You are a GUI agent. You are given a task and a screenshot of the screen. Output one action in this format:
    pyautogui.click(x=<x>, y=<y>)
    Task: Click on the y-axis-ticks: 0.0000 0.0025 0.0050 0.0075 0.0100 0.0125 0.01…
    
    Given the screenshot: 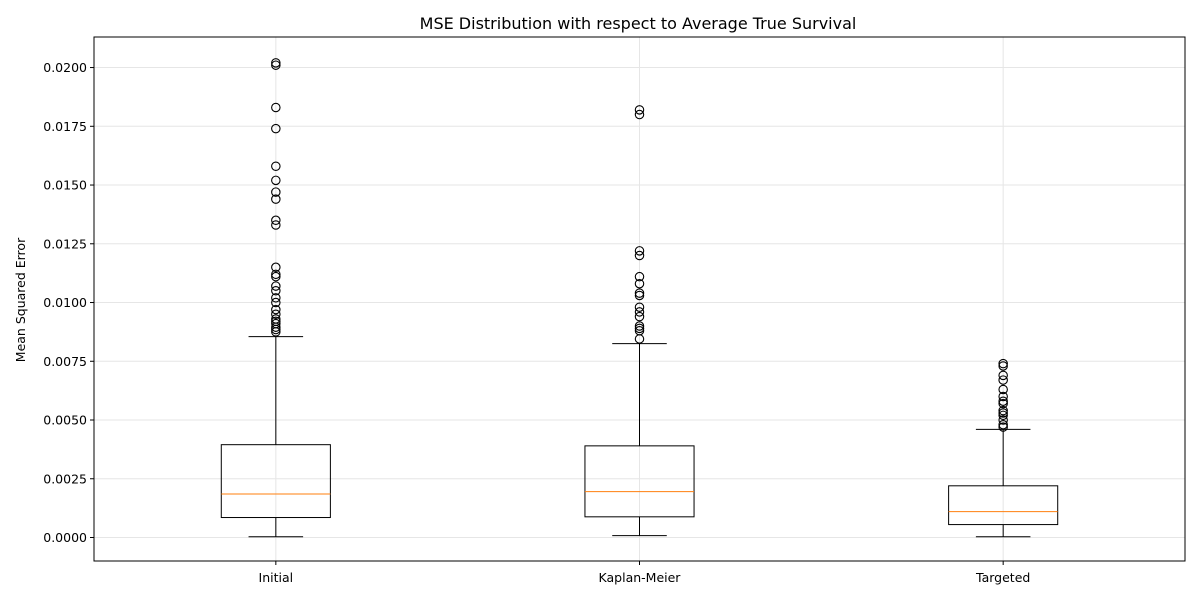 What is the action you would take?
    pyautogui.click(x=68, y=302)
    